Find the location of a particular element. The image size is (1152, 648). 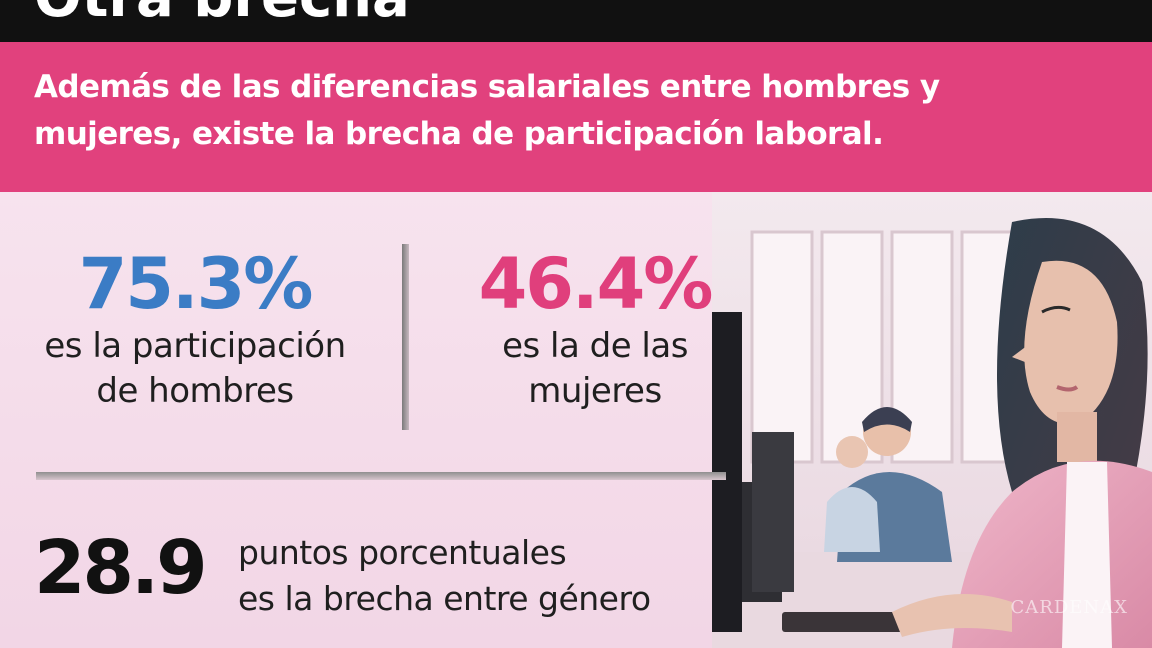

vertical-divider is located at coordinates (405, 337).